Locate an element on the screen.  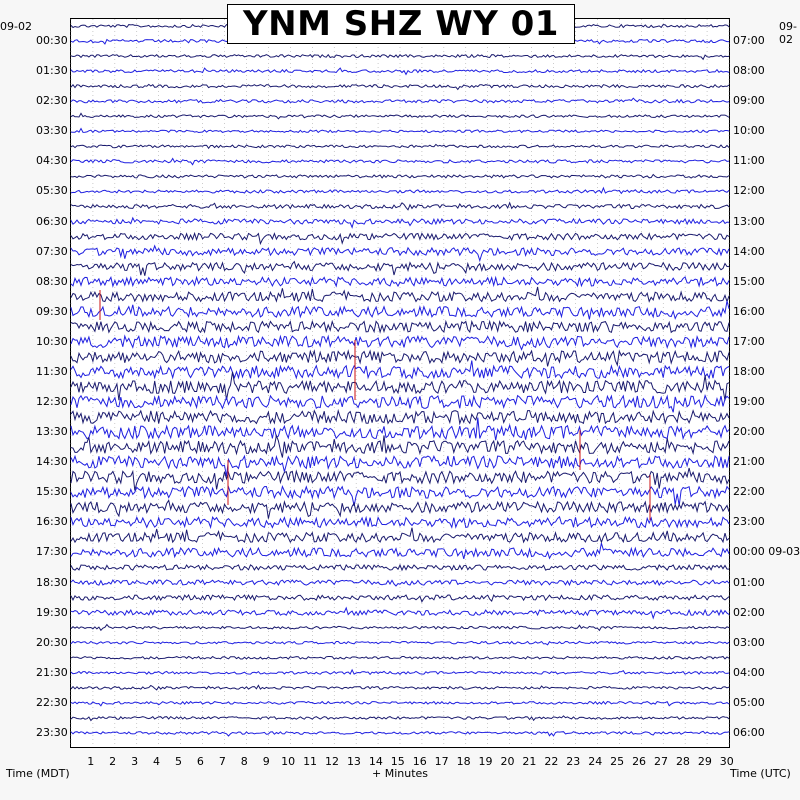
right-time-tick: 23:00 is located at coordinates (749, 522).